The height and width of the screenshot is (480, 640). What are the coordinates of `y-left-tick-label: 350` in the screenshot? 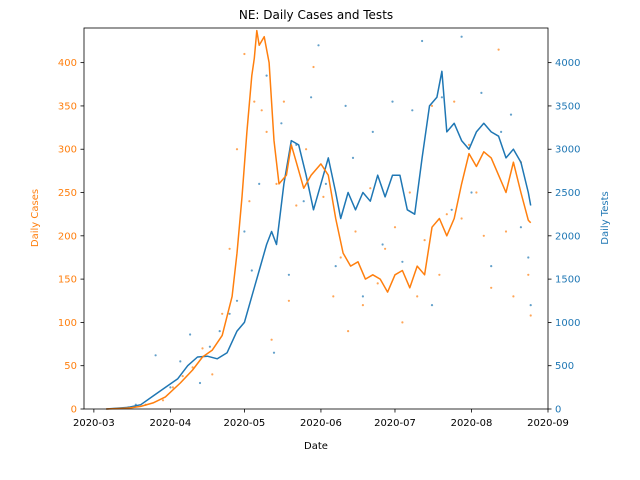 It's located at (67, 106).